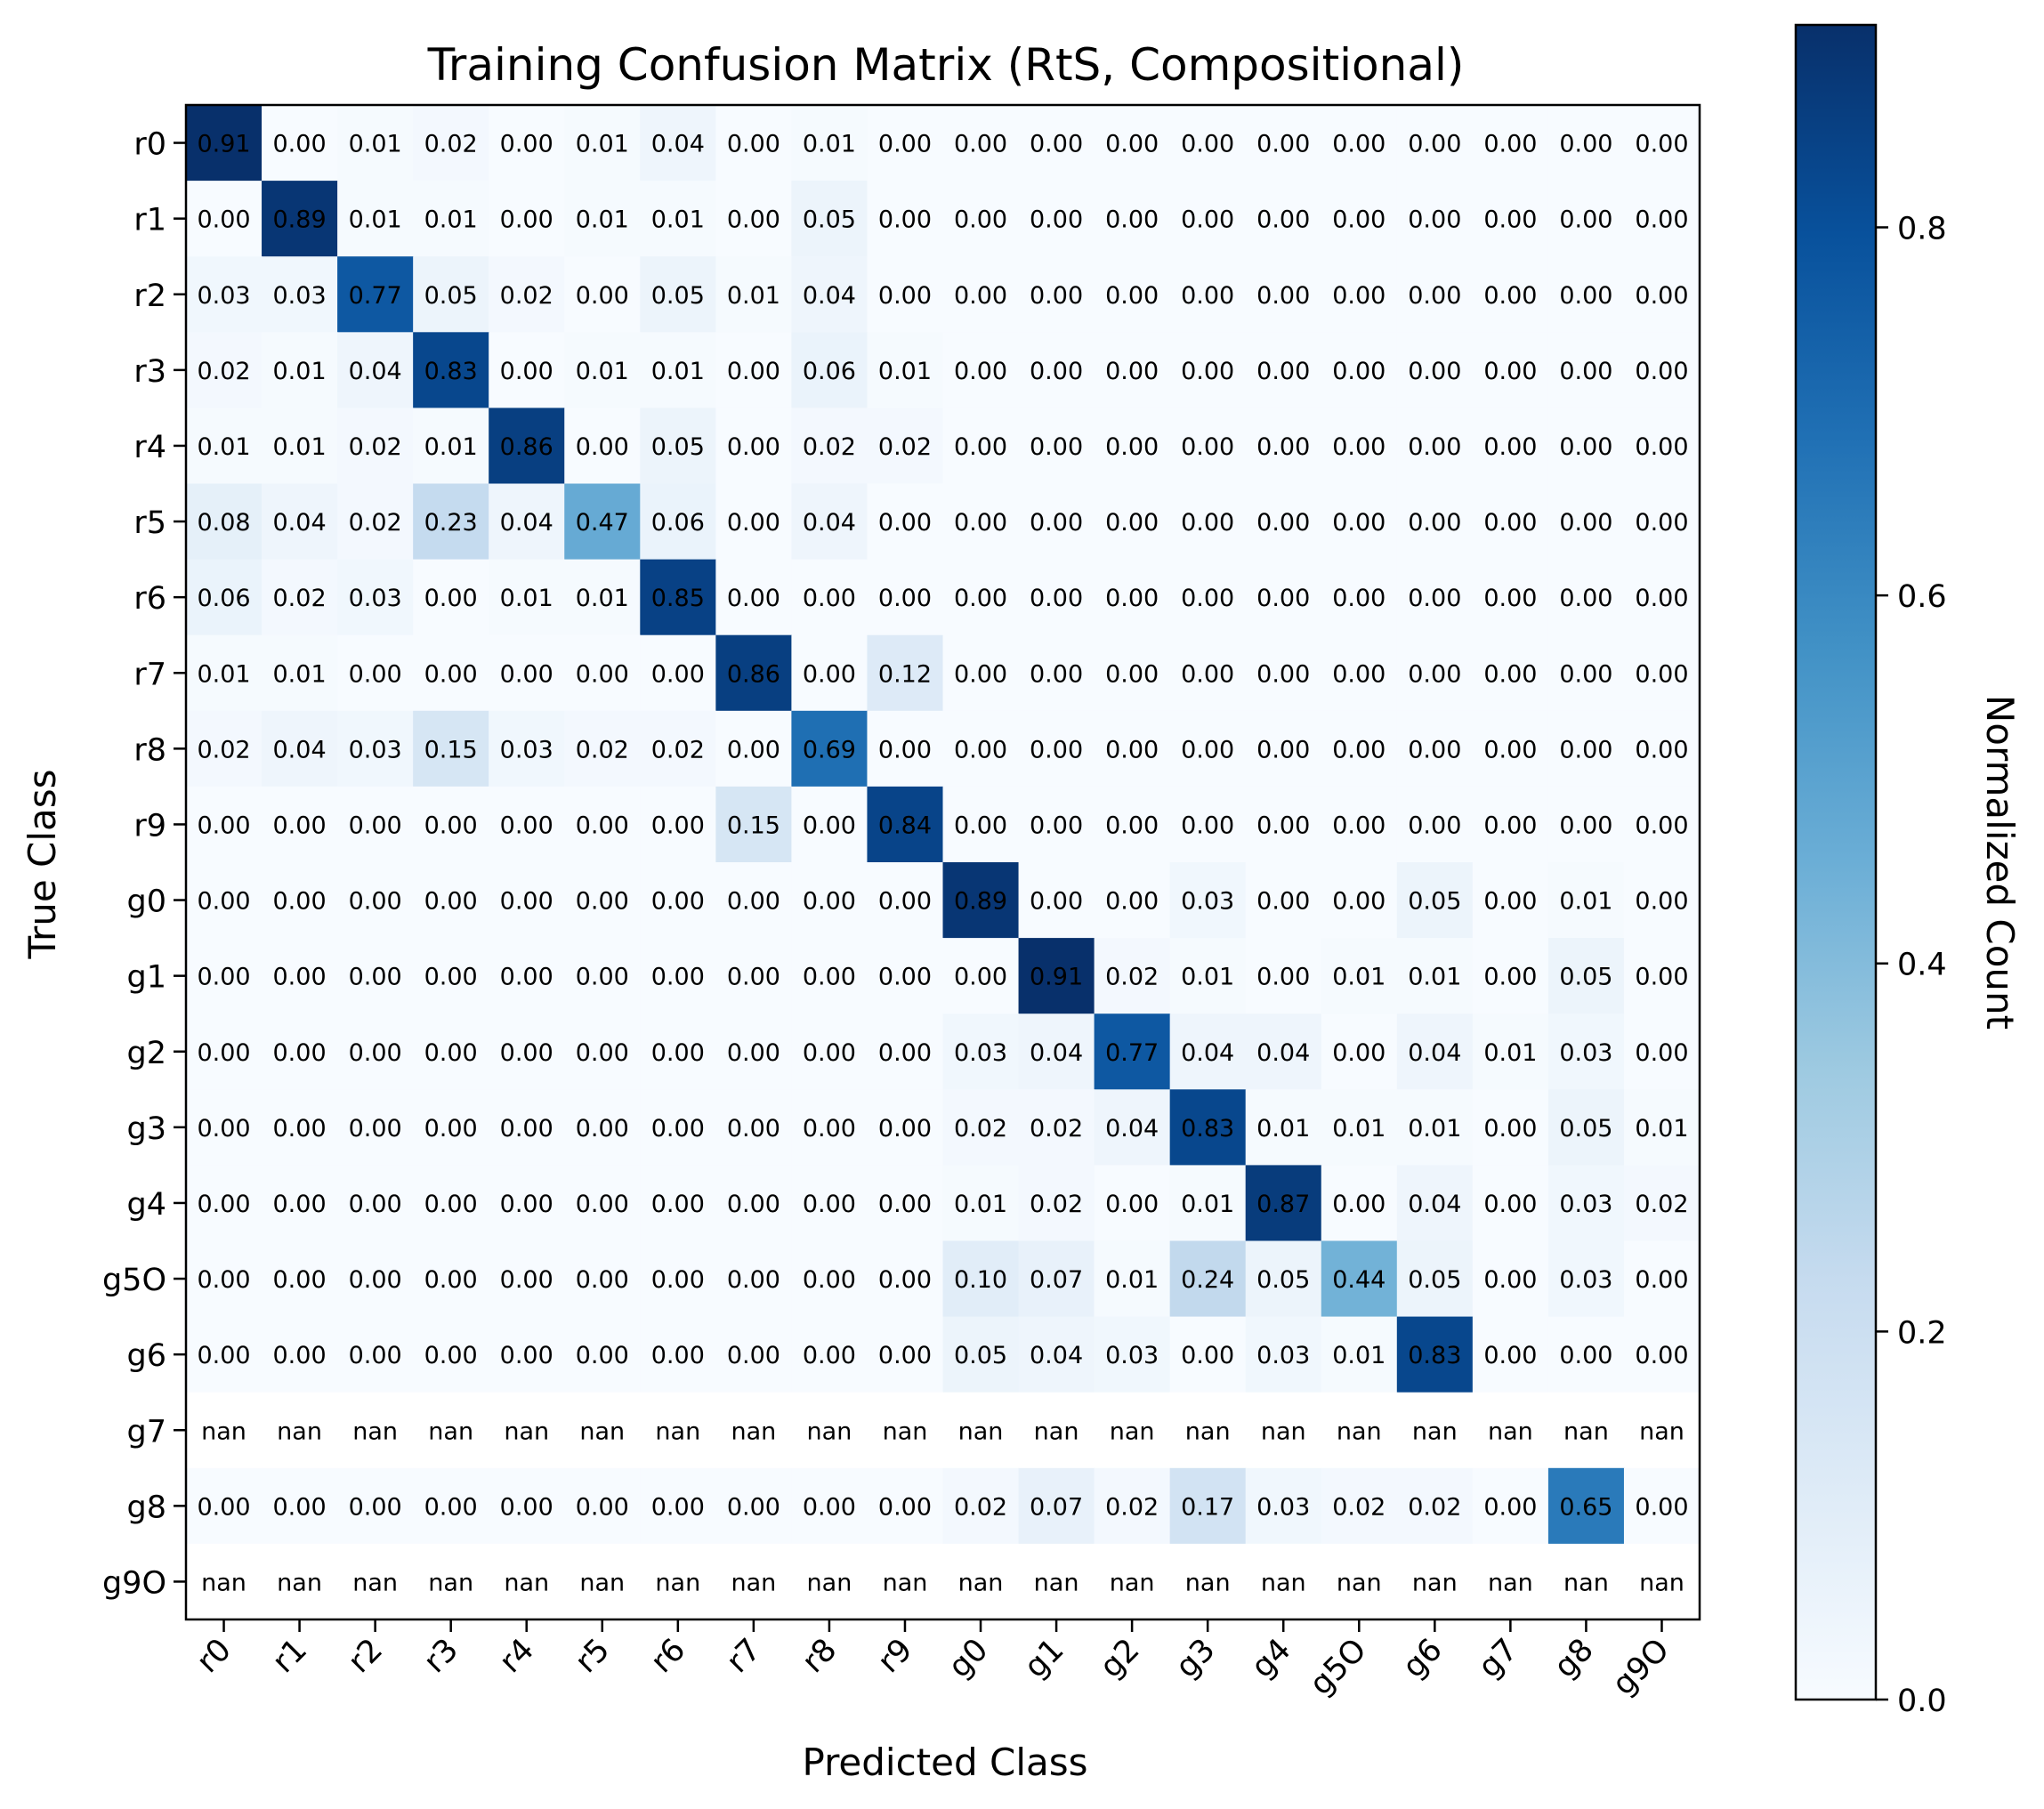  I want to click on y-axis-label: True Class, so click(42, 864).